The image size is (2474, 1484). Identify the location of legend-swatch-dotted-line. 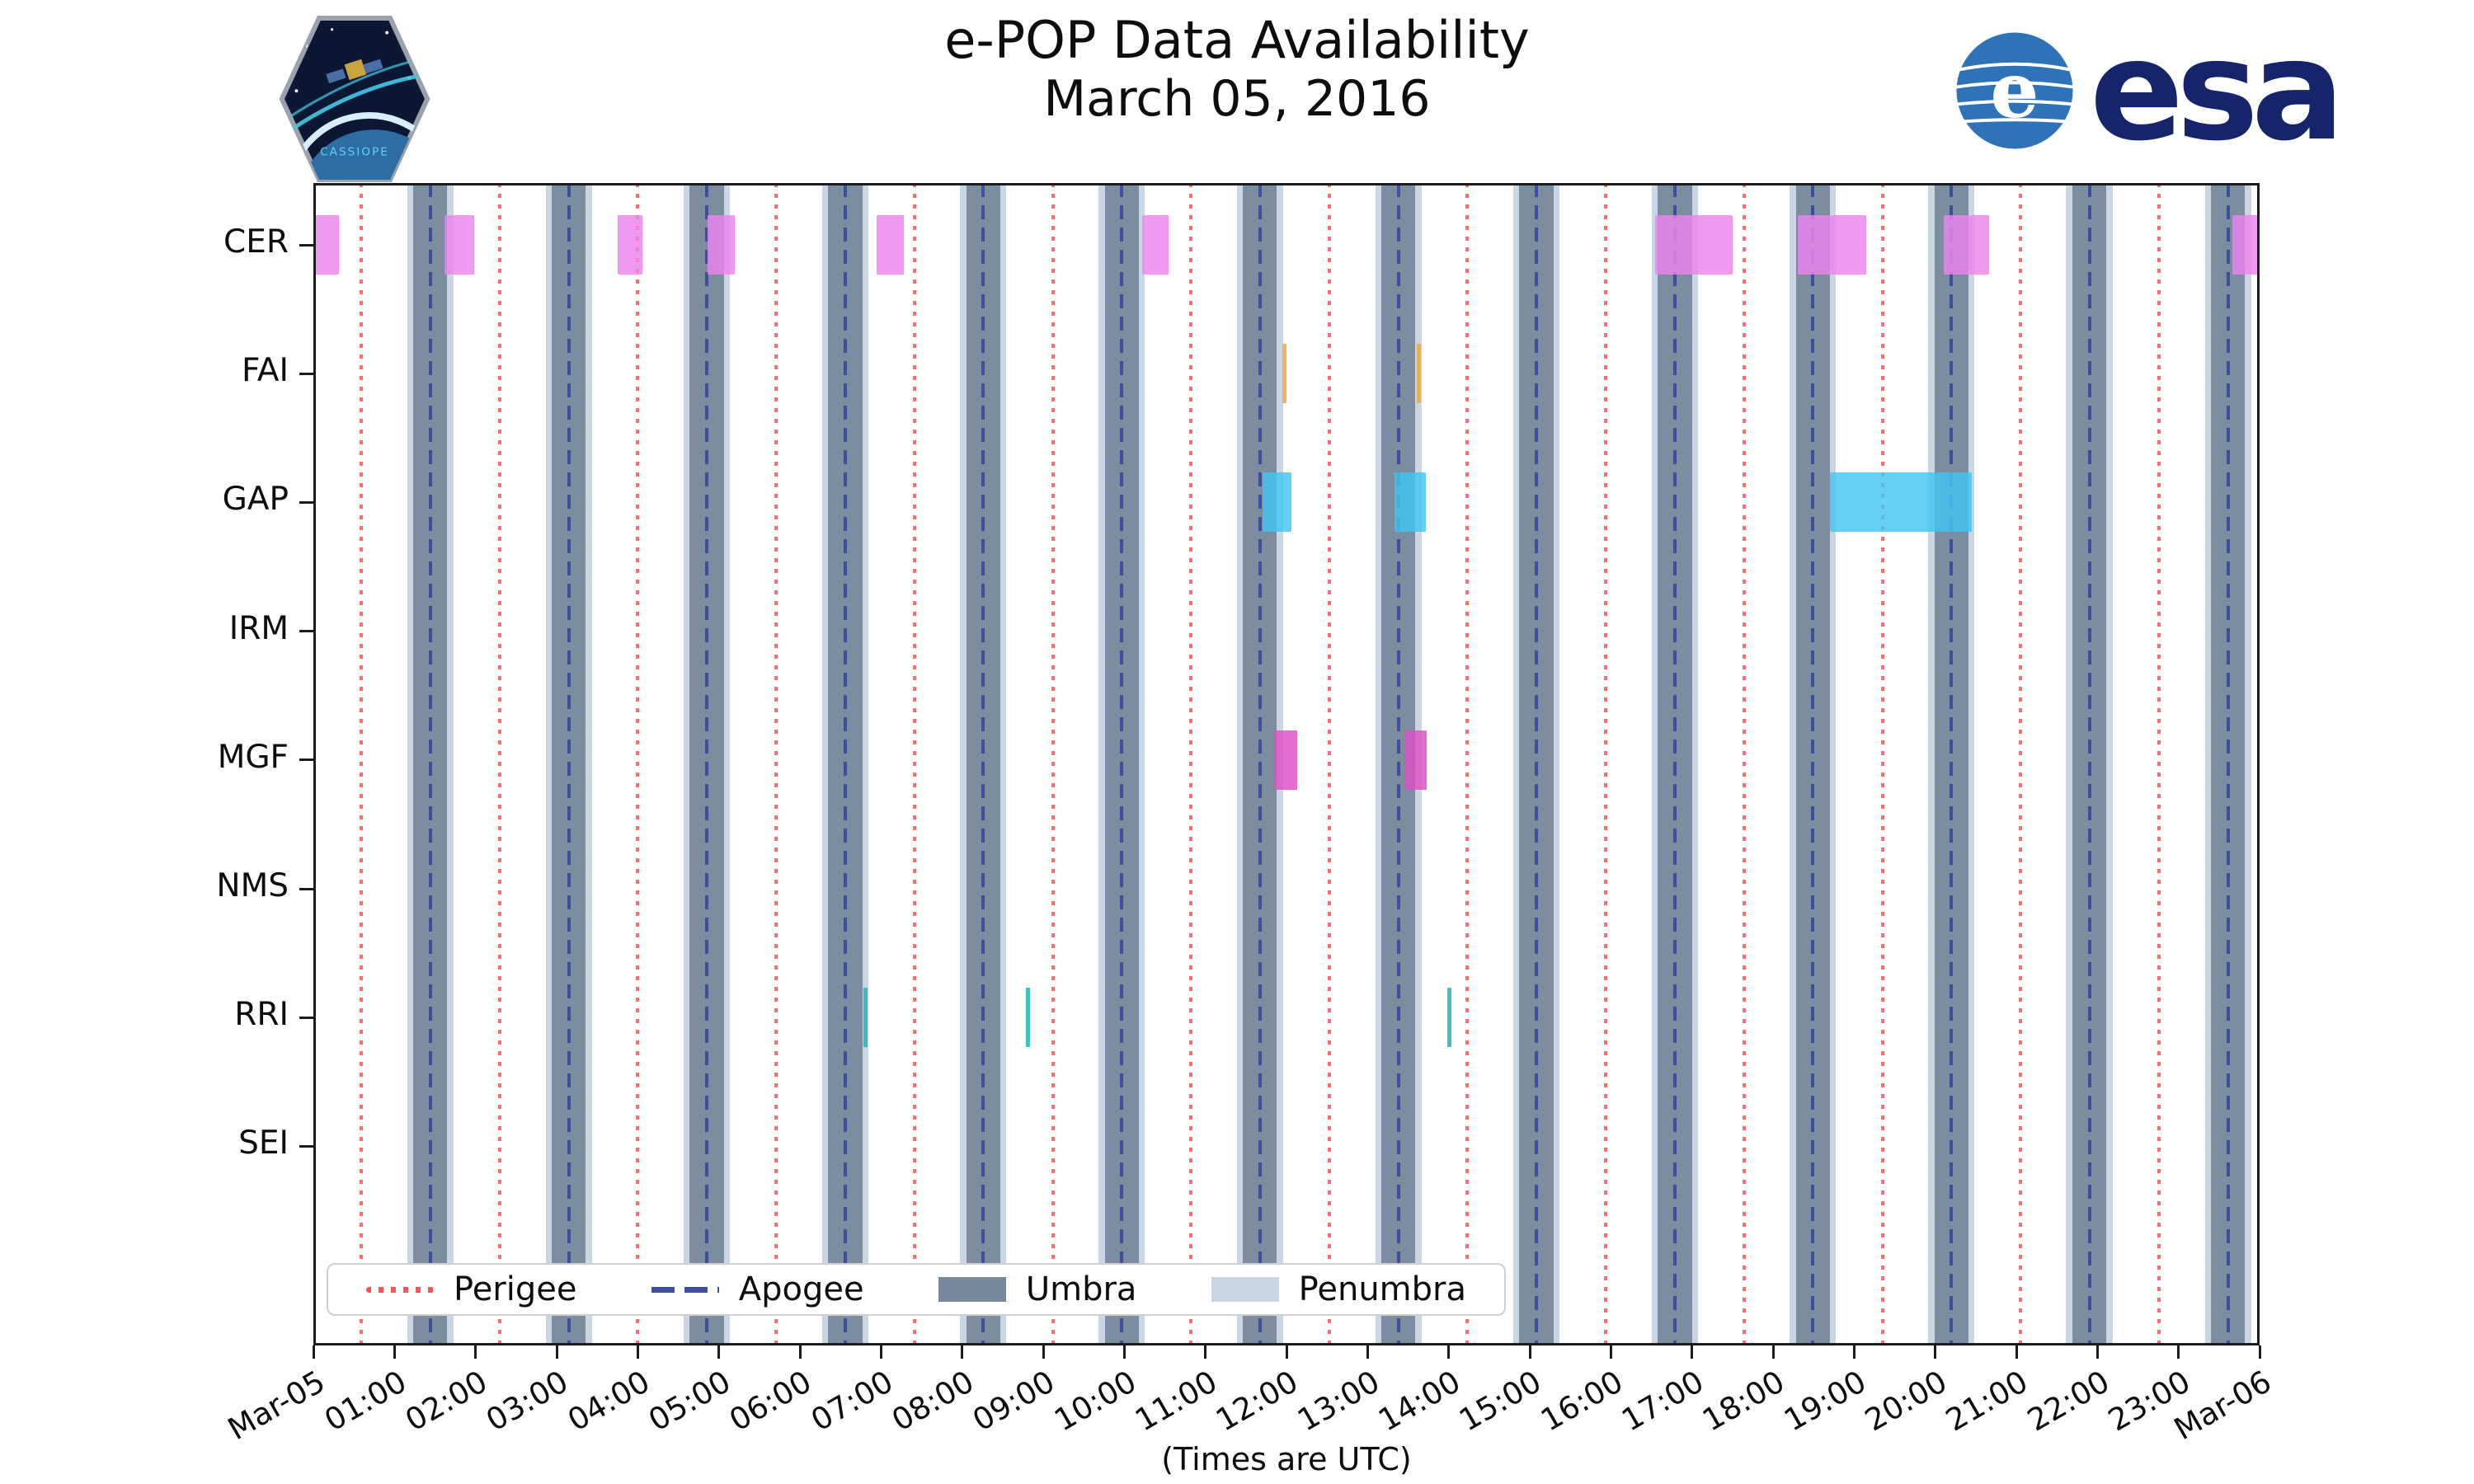
(400, 1289).